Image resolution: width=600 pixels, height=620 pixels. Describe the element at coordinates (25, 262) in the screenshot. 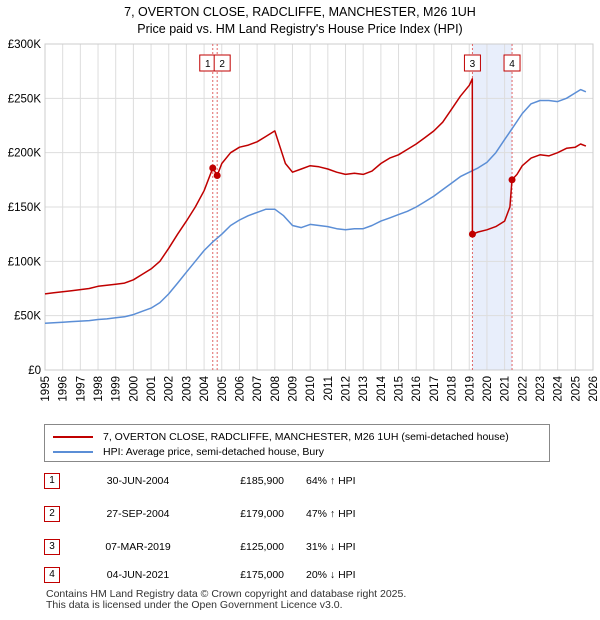

I see `y-tick-label: £100K` at that location.